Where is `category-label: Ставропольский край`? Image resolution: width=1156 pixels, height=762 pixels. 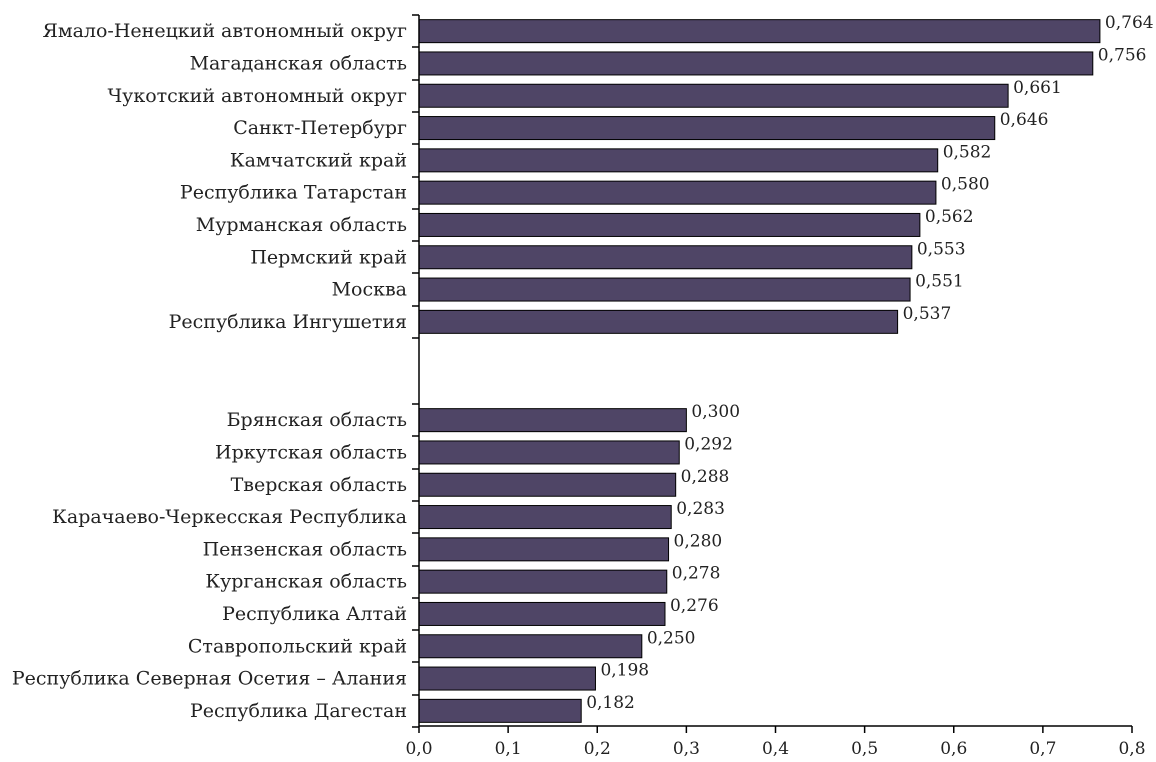 category-label: Ставропольский край is located at coordinates (297, 646).